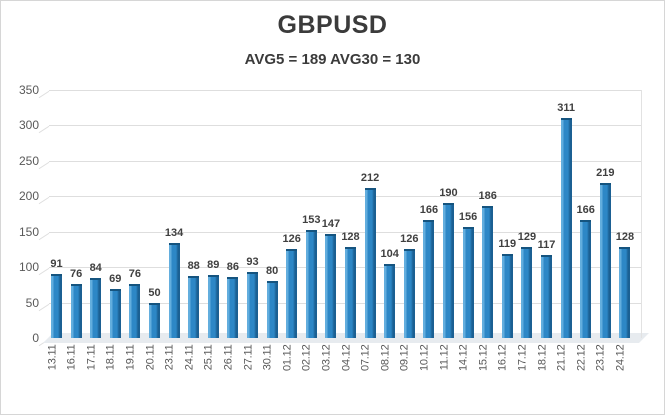 The width and height of the screenshot is (665, 415). Describe the element at coordinates (208, 357) in the screenshot. I see `x-axis-tick-label: 25.11` at that location.